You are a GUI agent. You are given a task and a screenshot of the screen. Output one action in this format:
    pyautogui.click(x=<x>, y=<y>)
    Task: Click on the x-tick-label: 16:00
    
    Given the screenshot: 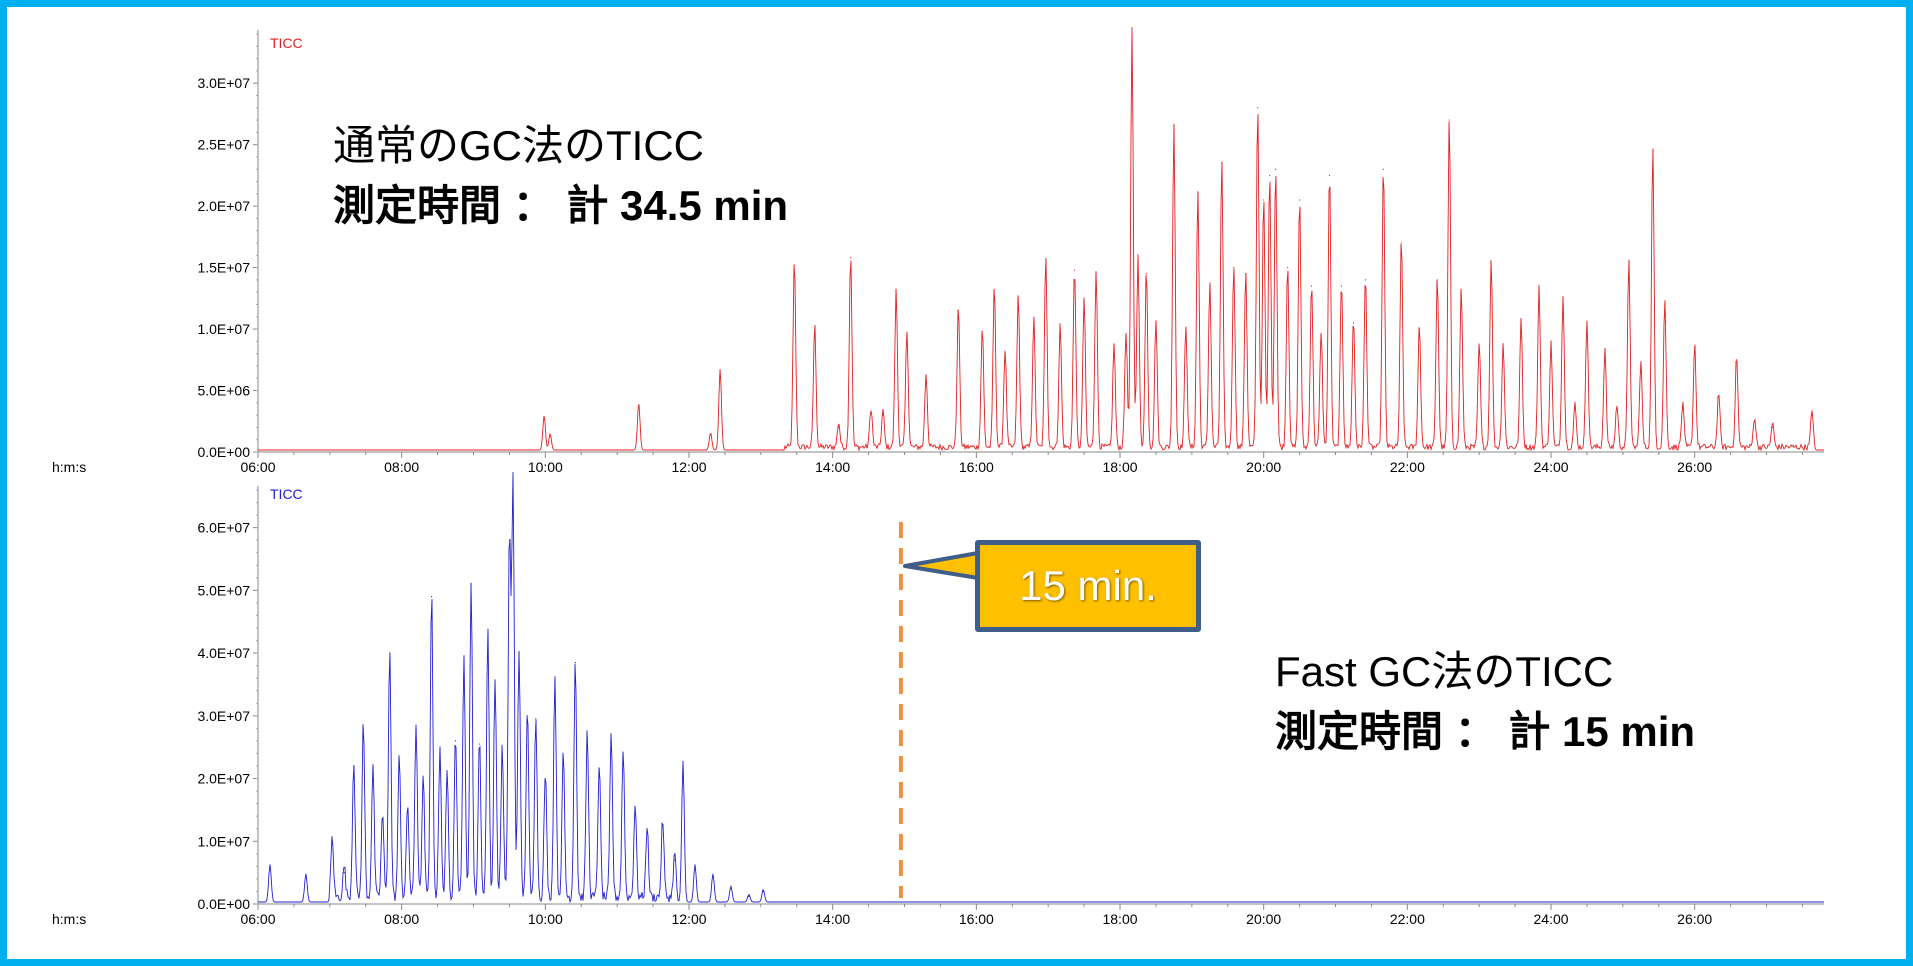 What is the action you would take?
    pyautogui.click(x=976, y=919)
    